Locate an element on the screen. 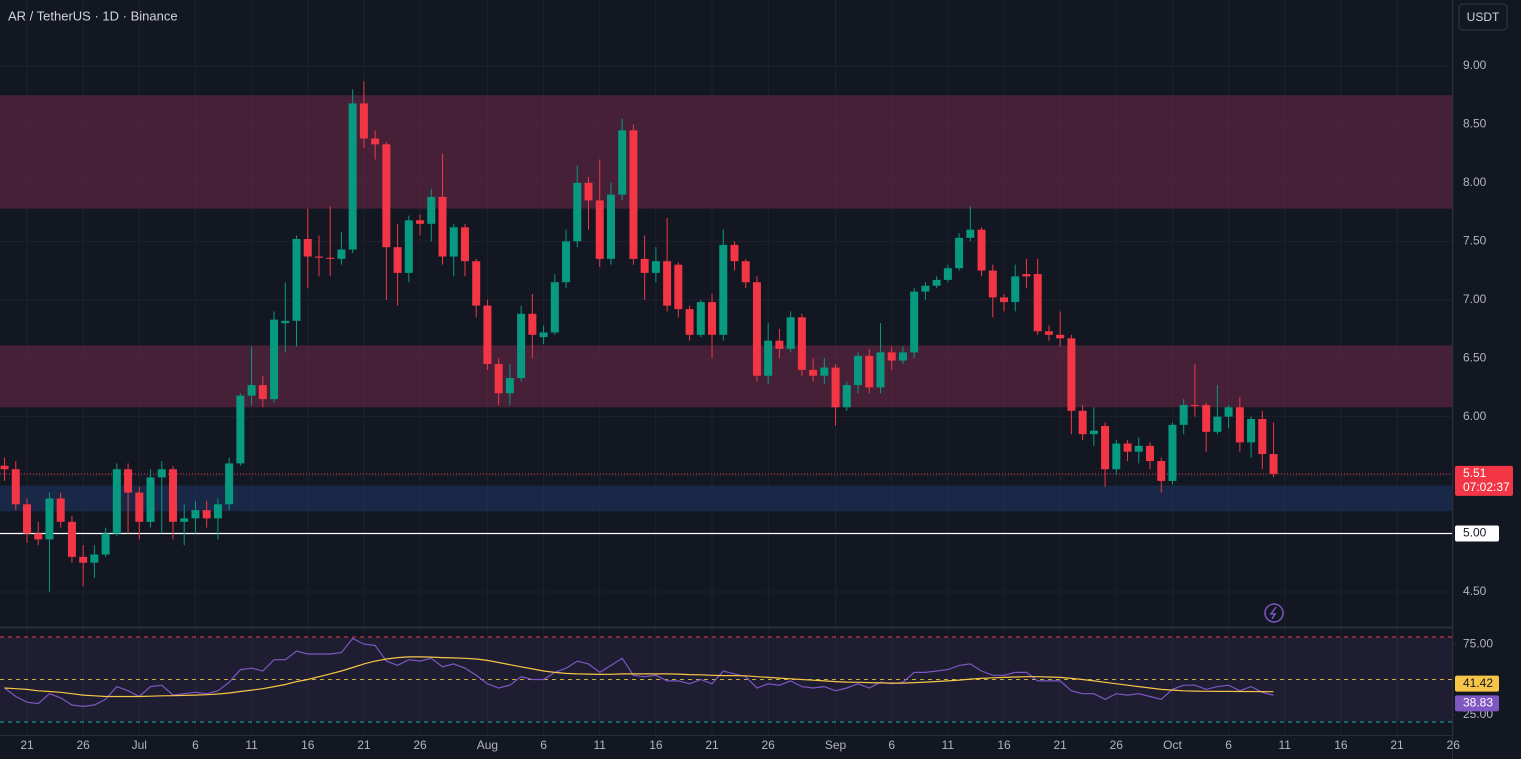  rsi-ma-label: 41.42 is located at coordinates (1478, 683).